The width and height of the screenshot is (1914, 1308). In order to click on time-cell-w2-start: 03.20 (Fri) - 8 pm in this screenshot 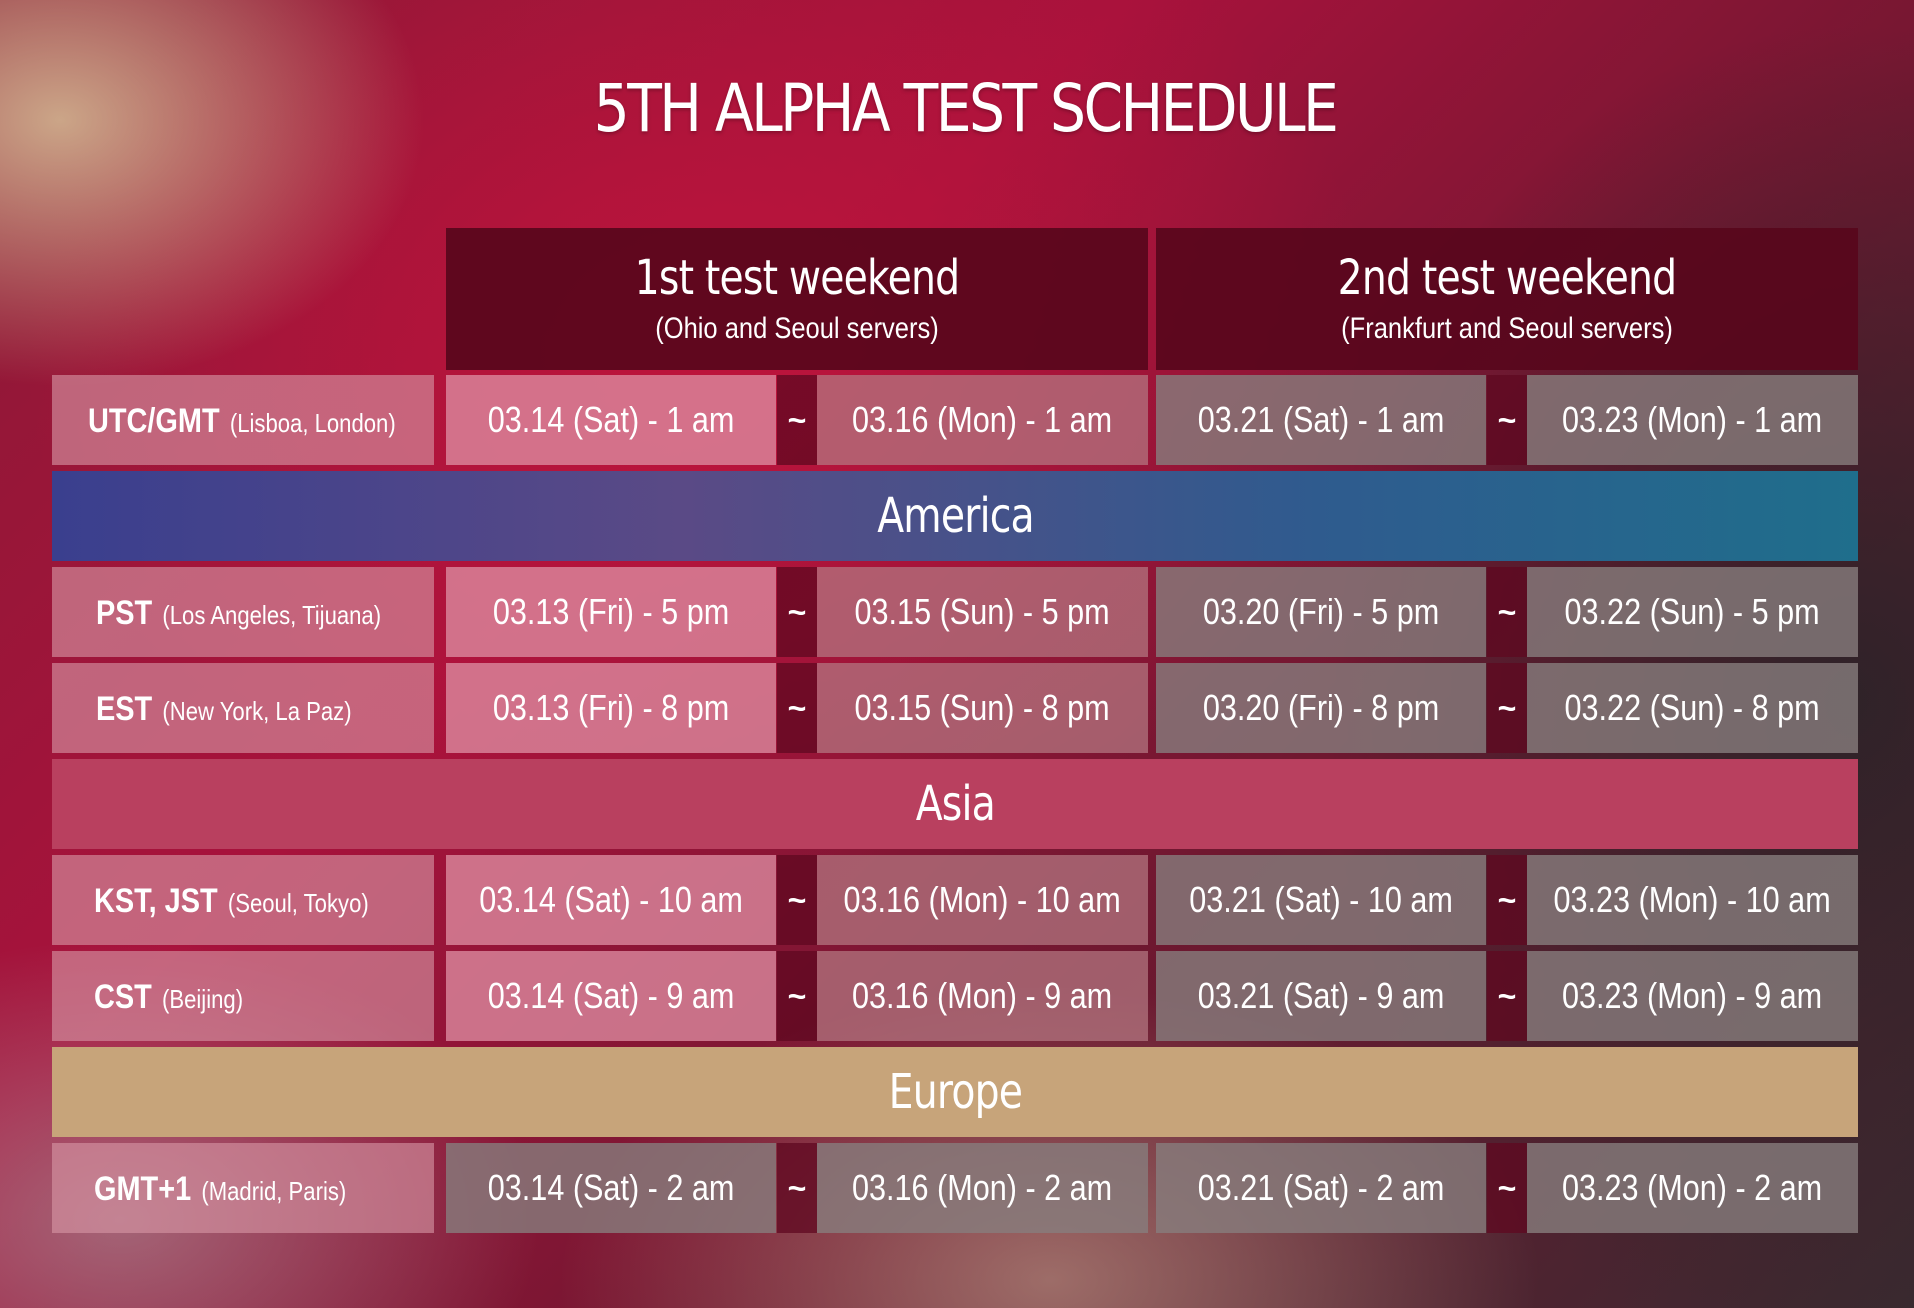, I will do `click(1321, 708)`.